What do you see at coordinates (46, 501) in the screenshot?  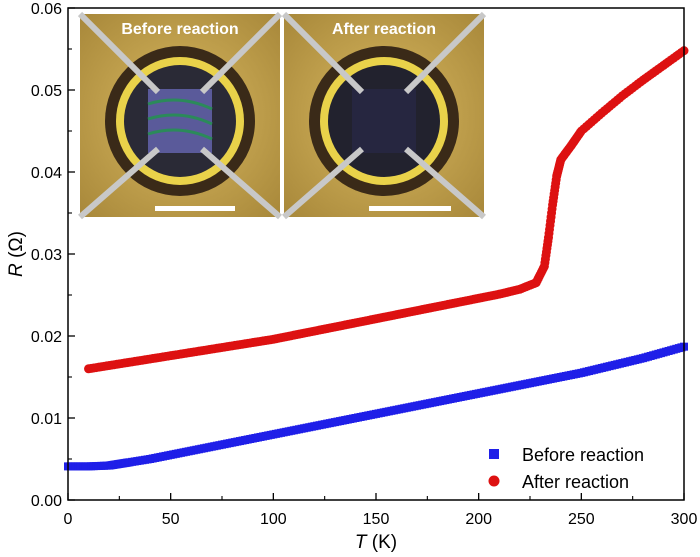 I see `y-tick-label: 0.00` at bounding box center [46, 501].